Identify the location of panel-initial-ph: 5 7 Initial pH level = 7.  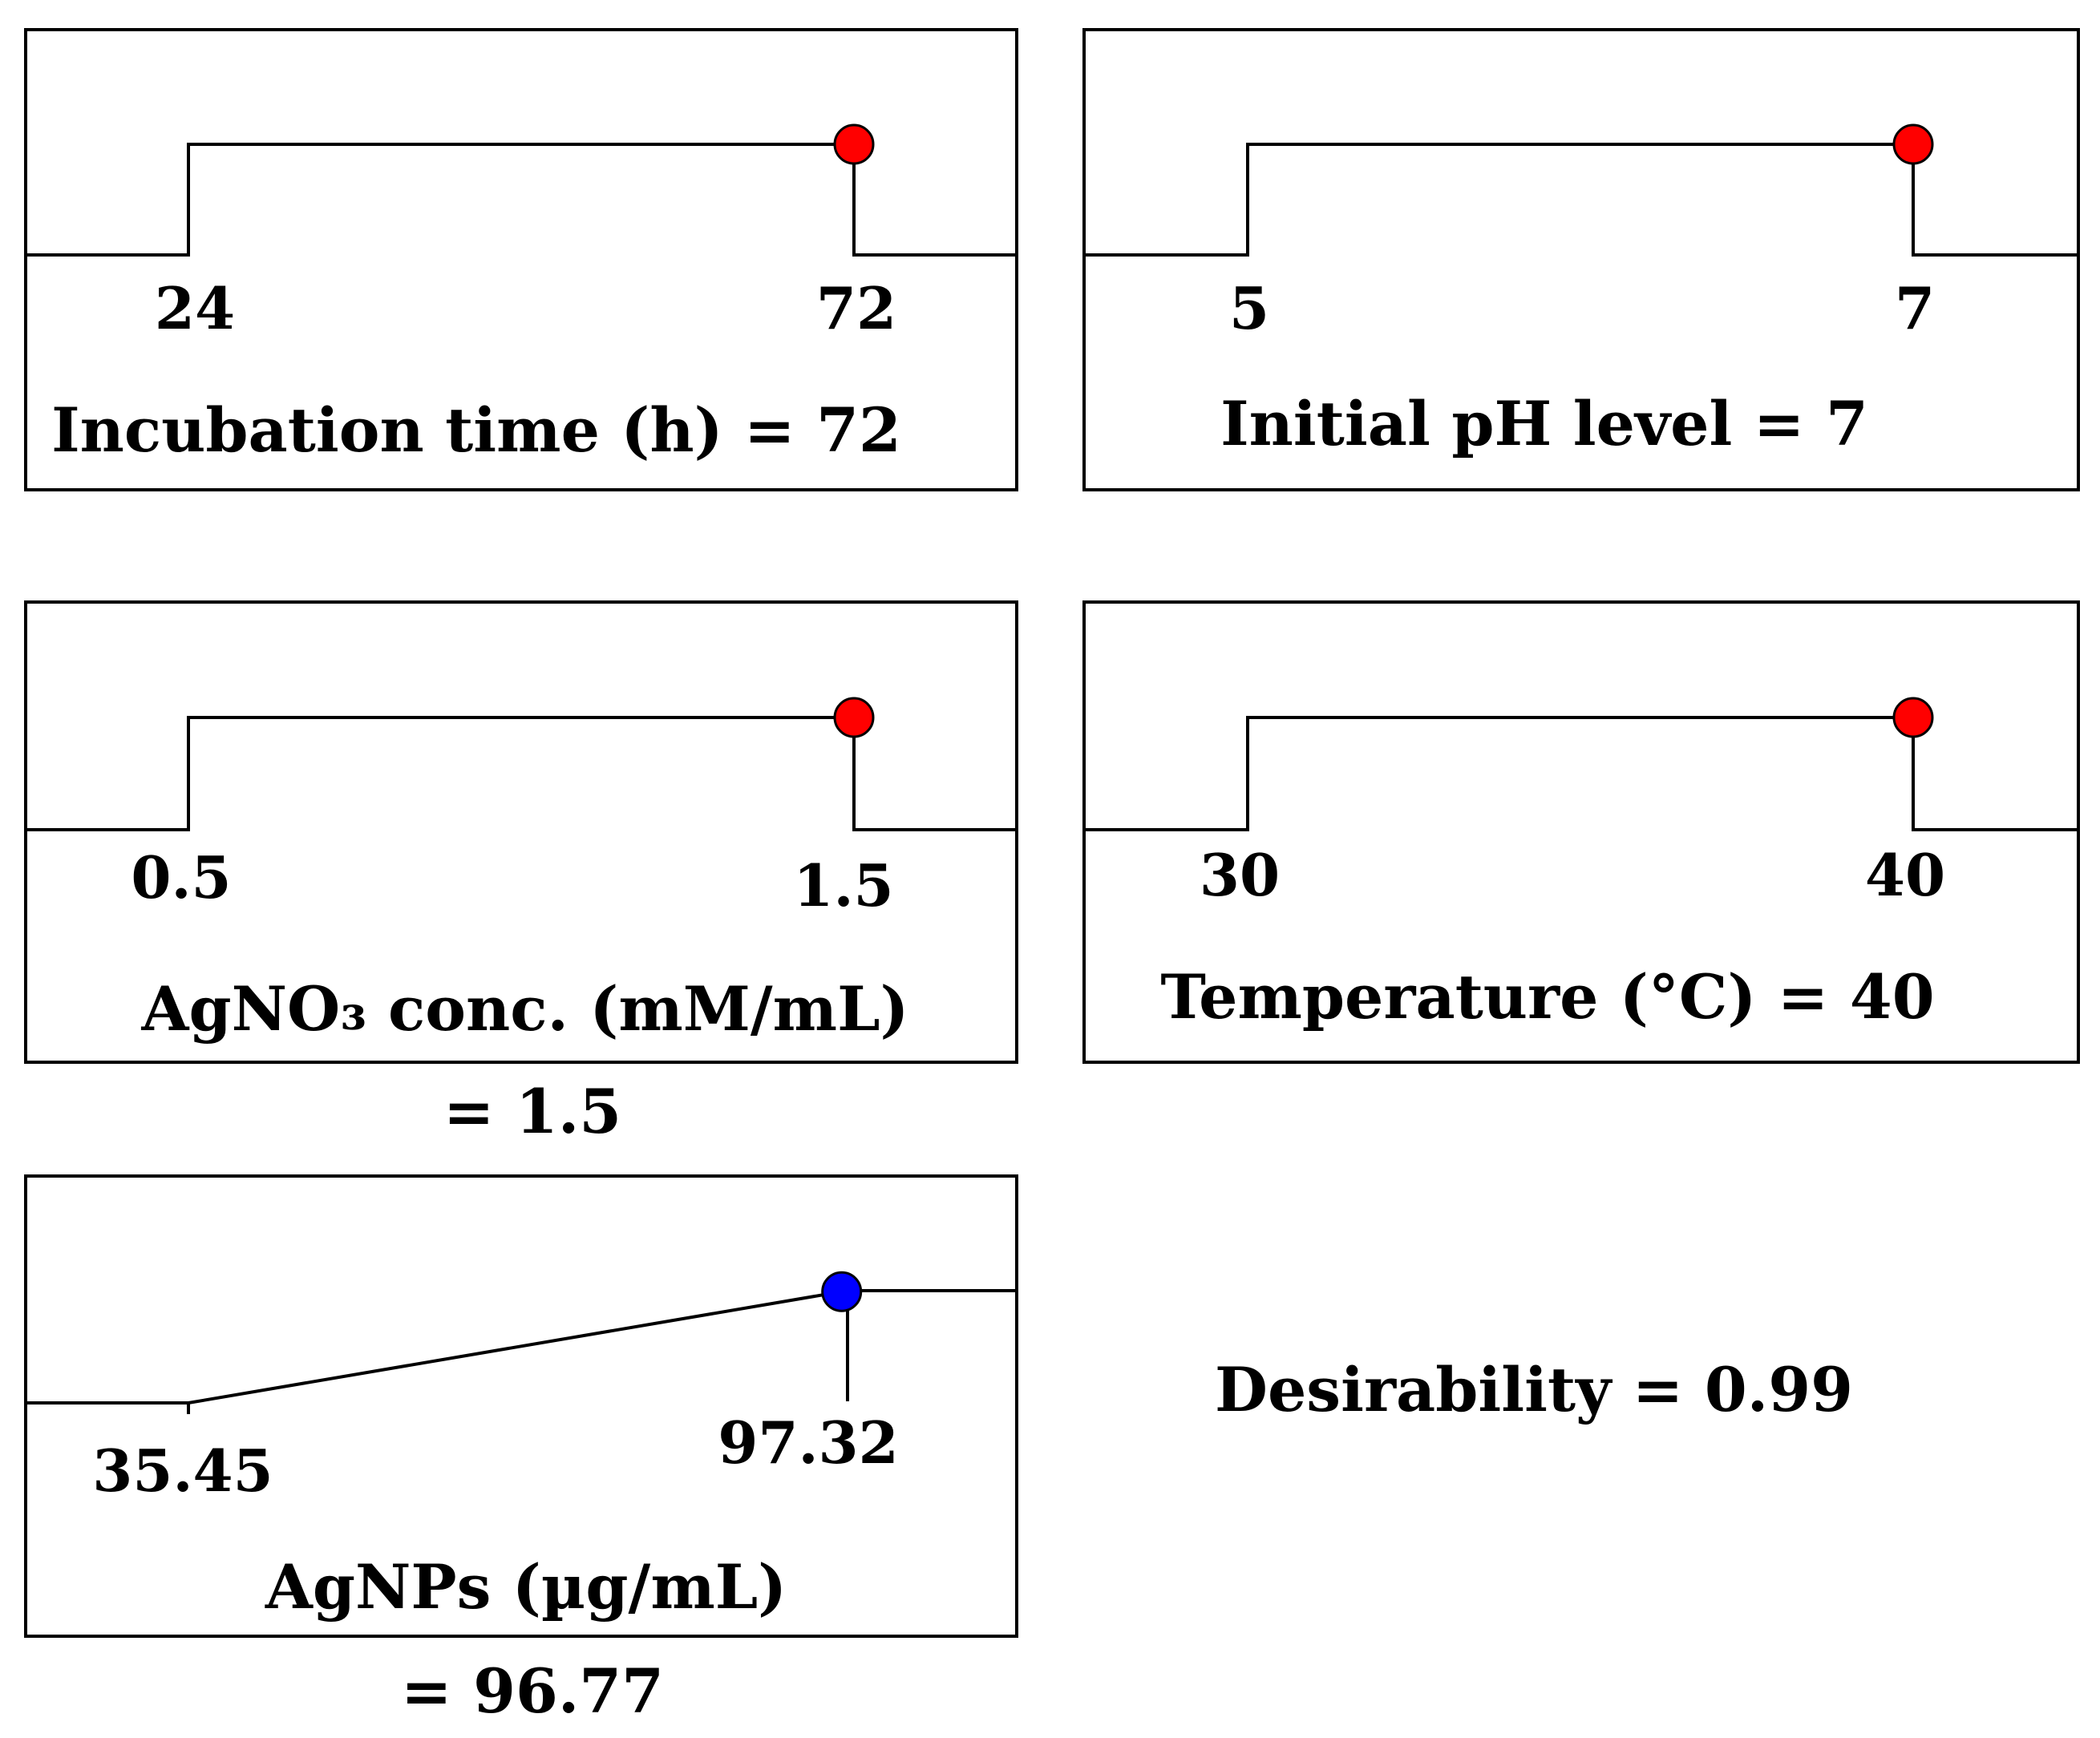
(1581, 259).